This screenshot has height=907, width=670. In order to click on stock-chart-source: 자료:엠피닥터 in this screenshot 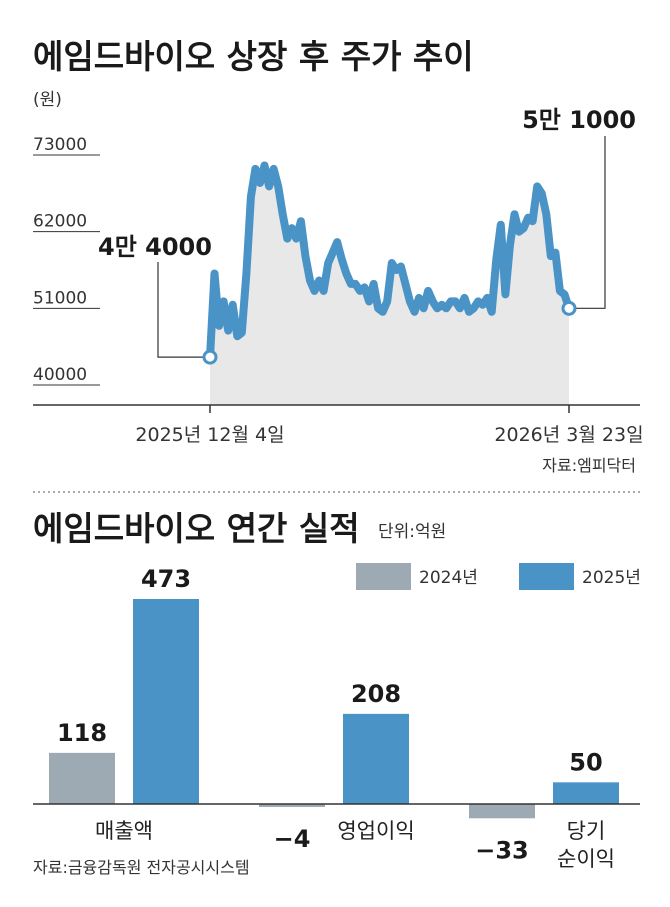, I will do `click(589, 465)`.